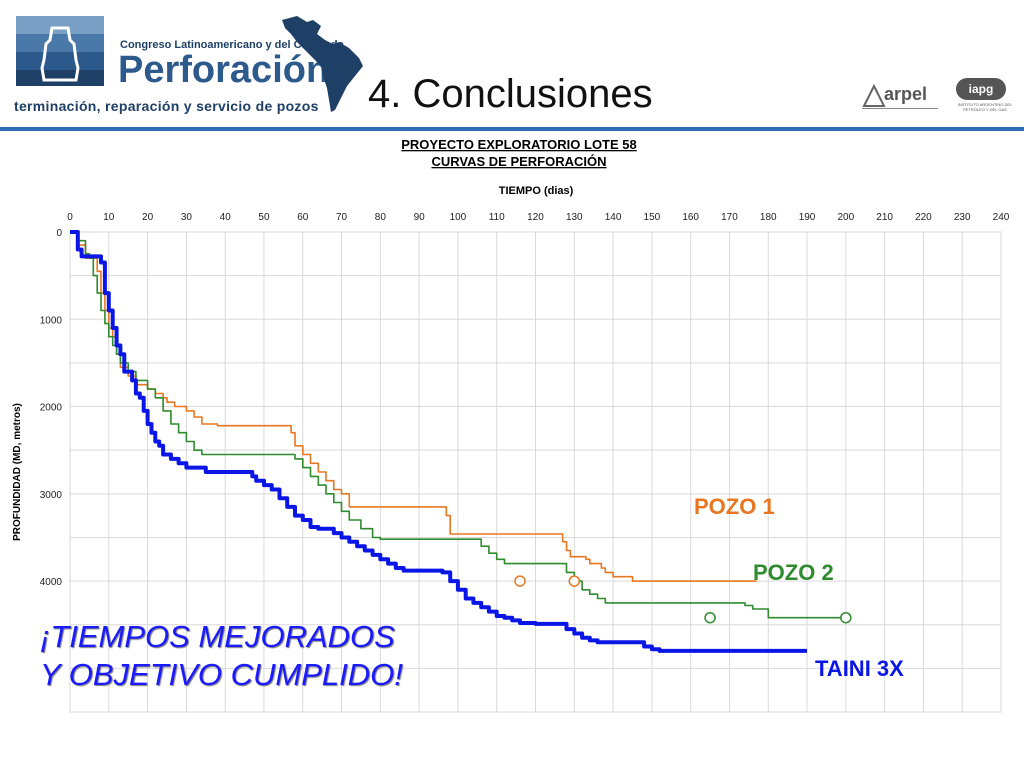 Image resolution: width=1024 pixels, height=768 pixels. What do you see at coordinates (906, 94) in the screenshot?
I see `arpel-text: arpel` at bounding box center [906, 94].